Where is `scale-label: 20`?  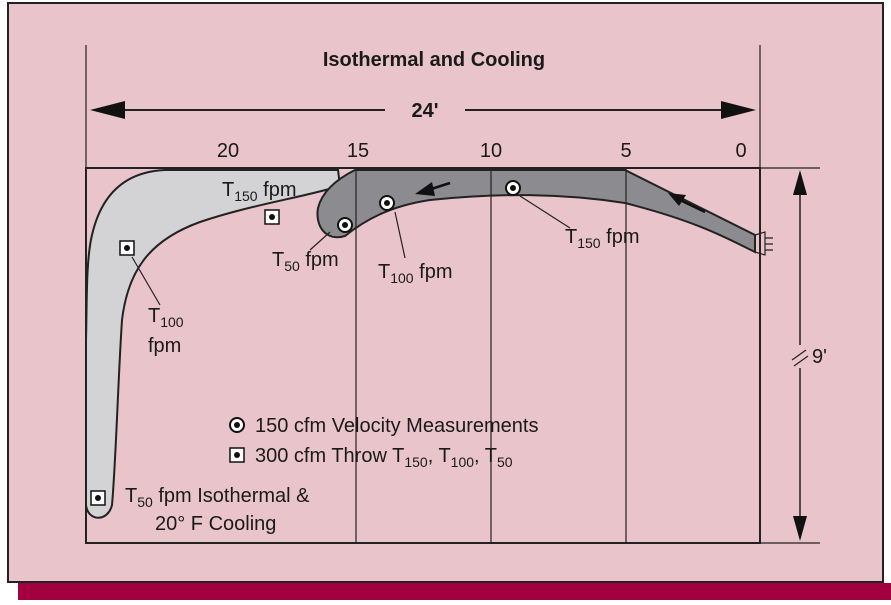
scale-label: 20 is located at coordinates (228, 151).